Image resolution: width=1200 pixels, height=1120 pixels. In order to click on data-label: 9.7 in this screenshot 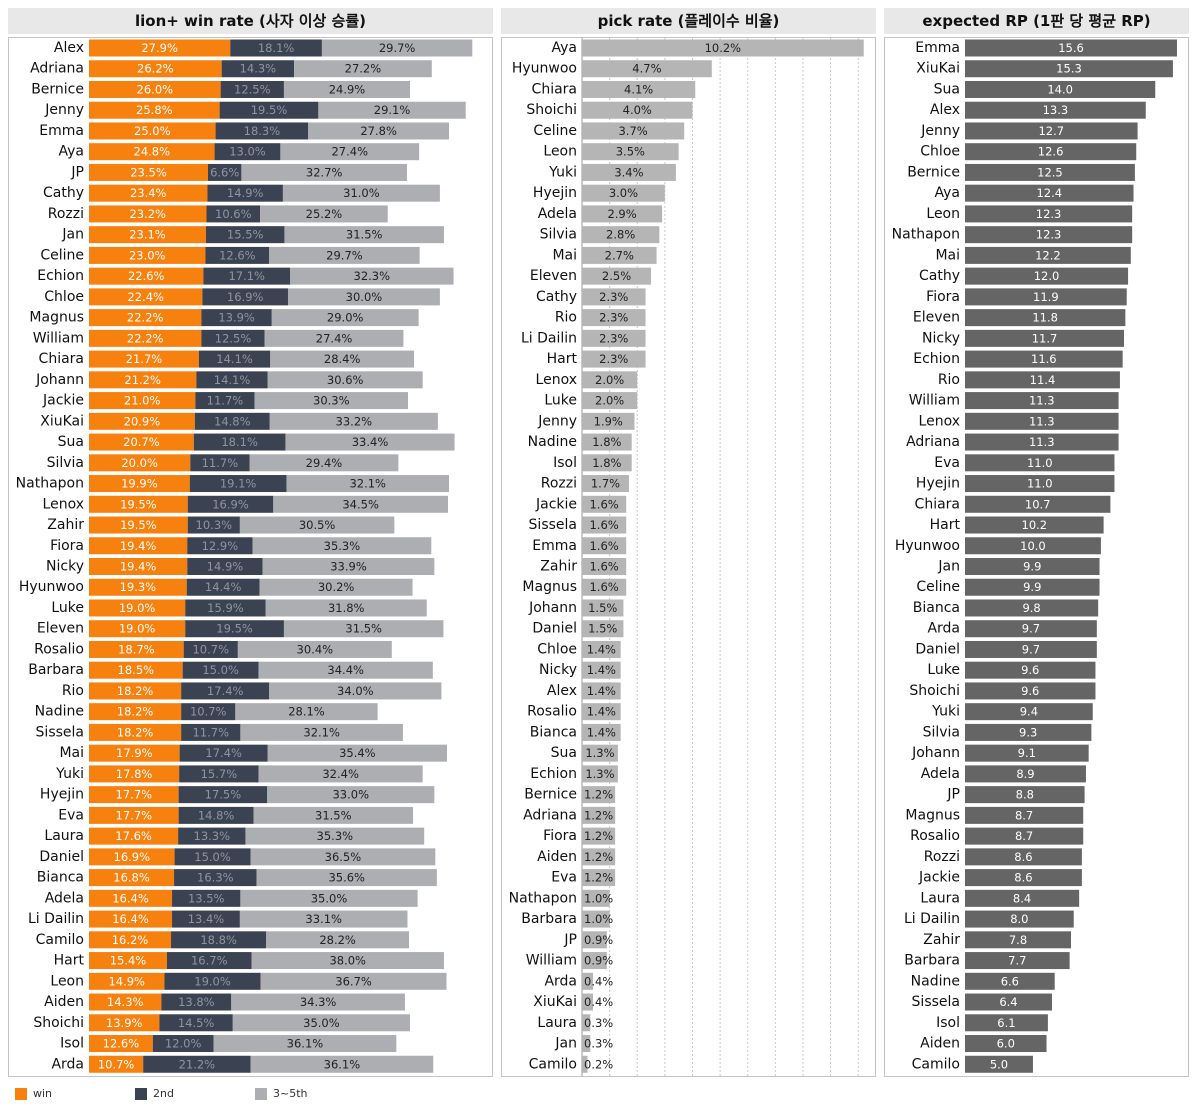, I will do `click(1031, 649)`.